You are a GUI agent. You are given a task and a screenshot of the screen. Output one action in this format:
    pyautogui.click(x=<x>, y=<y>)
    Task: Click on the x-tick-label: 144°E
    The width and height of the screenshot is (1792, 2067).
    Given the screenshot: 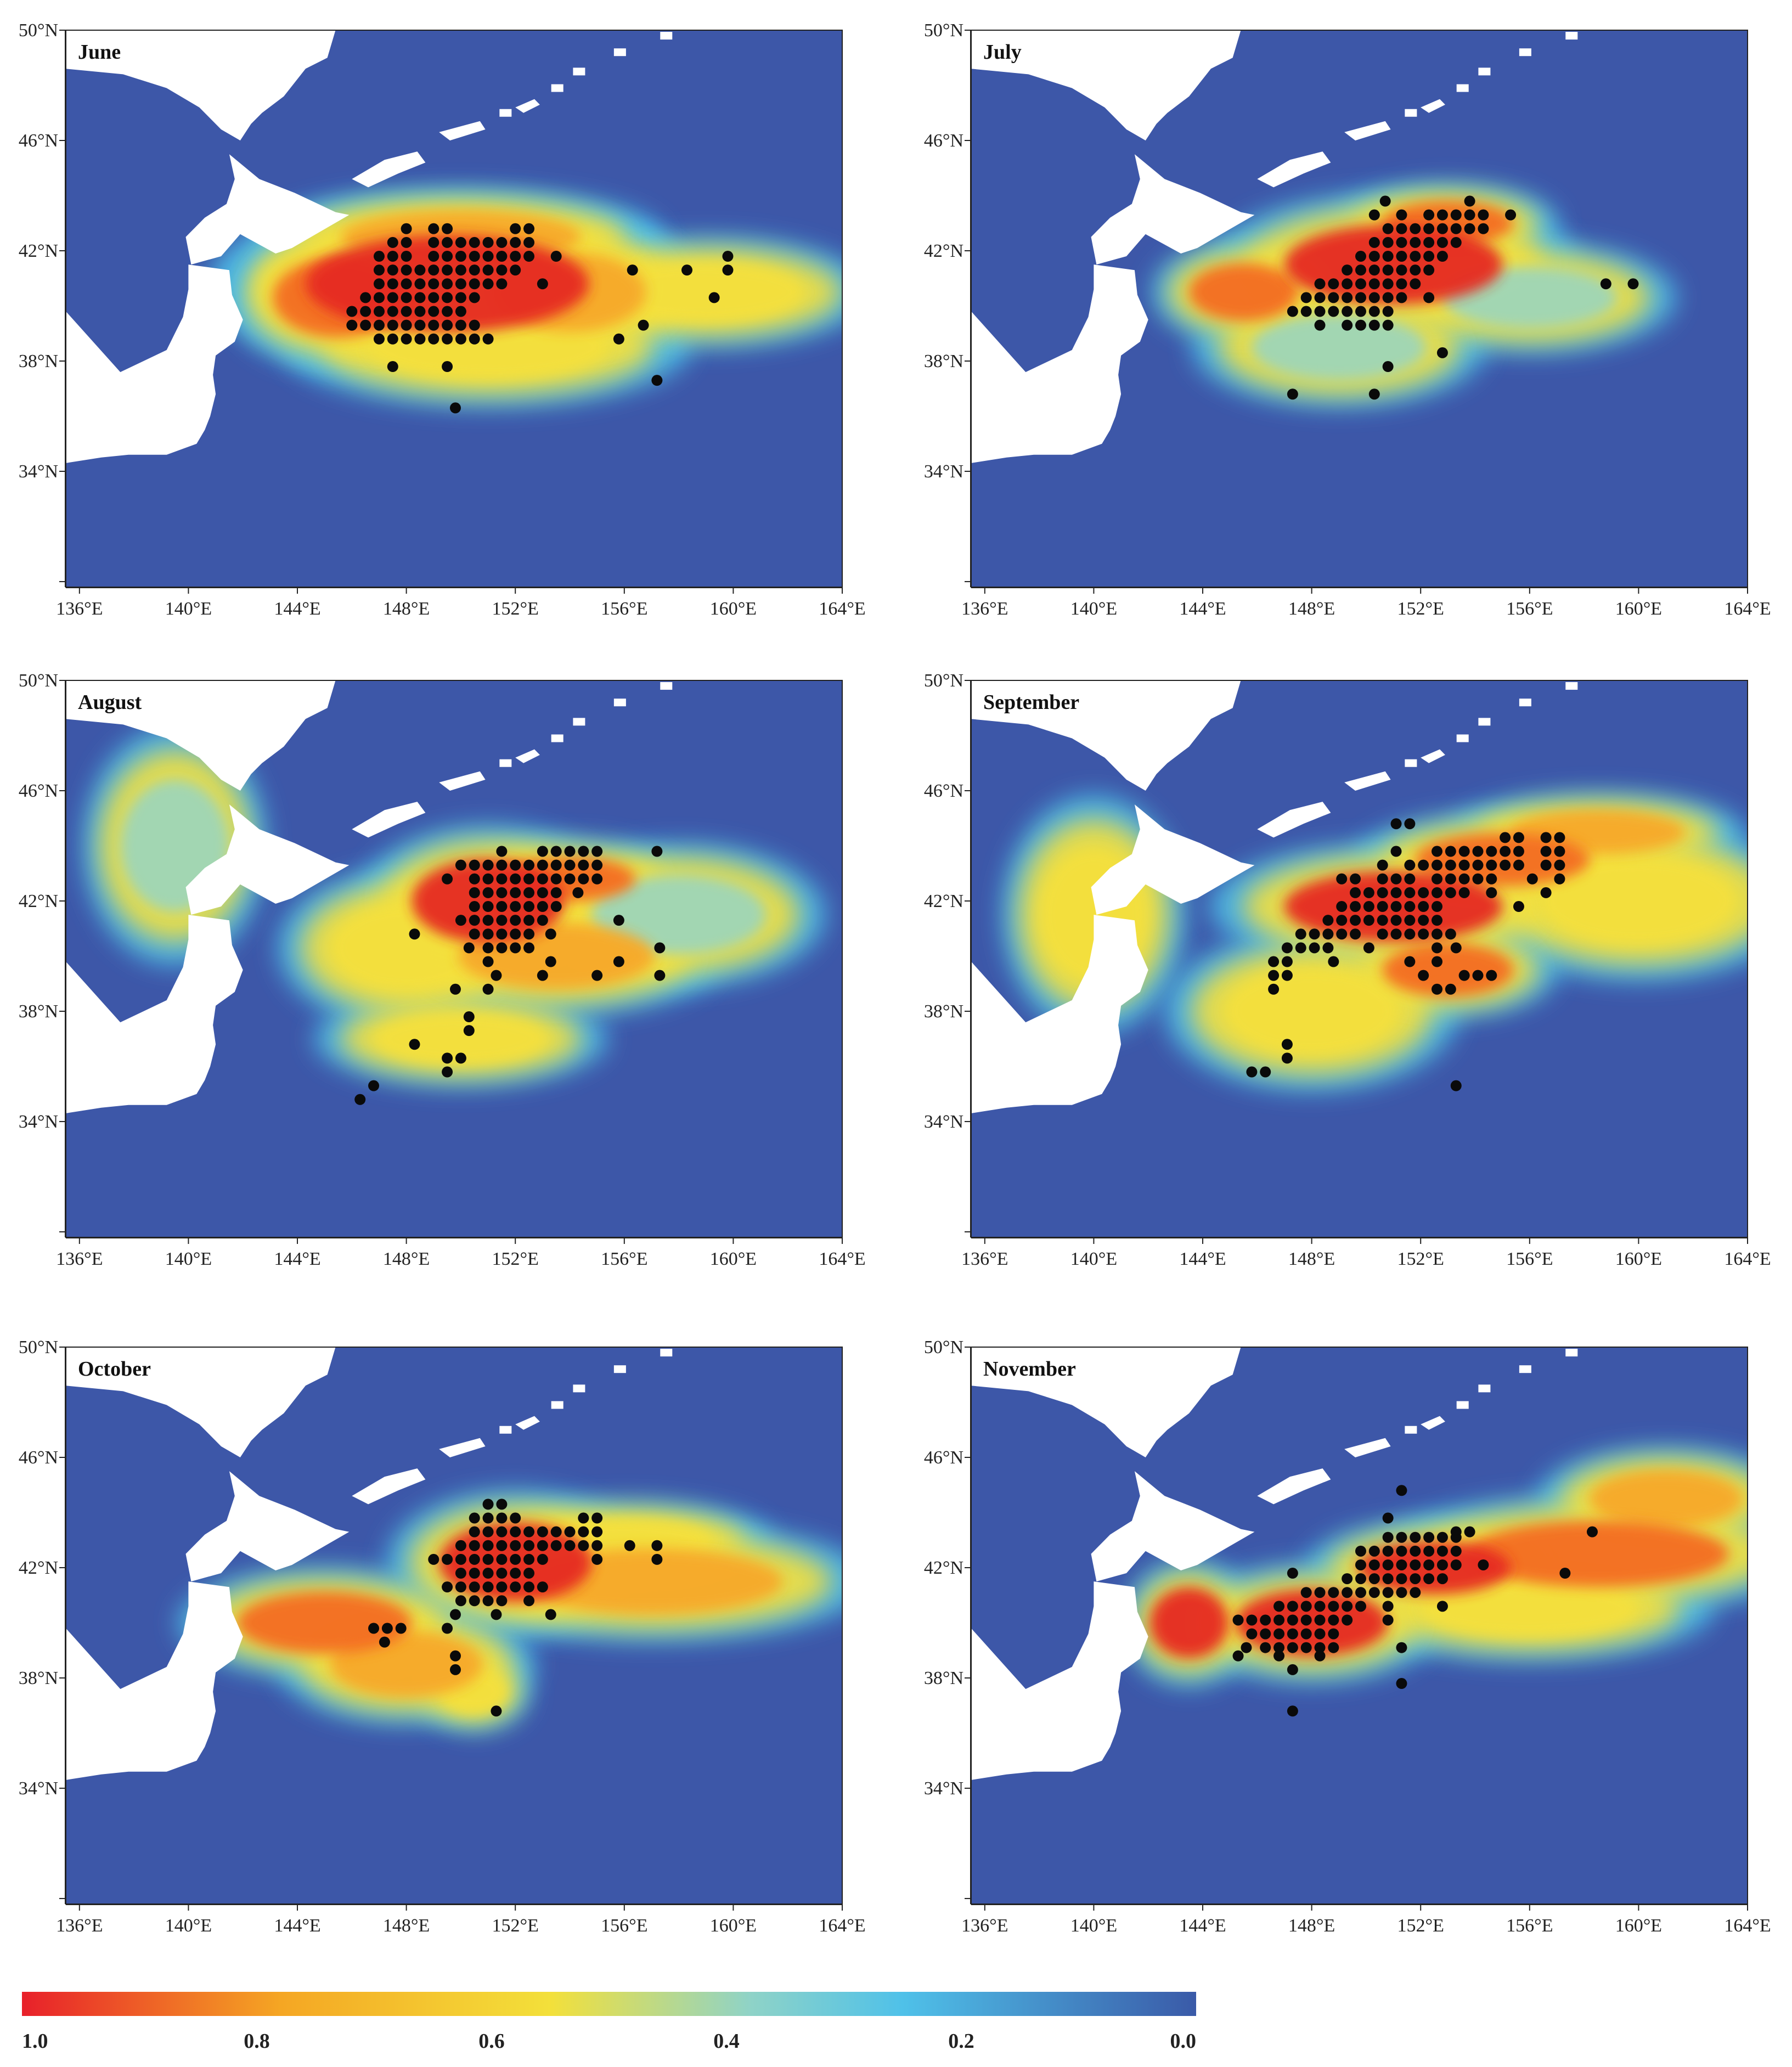 What is the action you would take?
    pyautogui.click(x=297, y=1926)
    